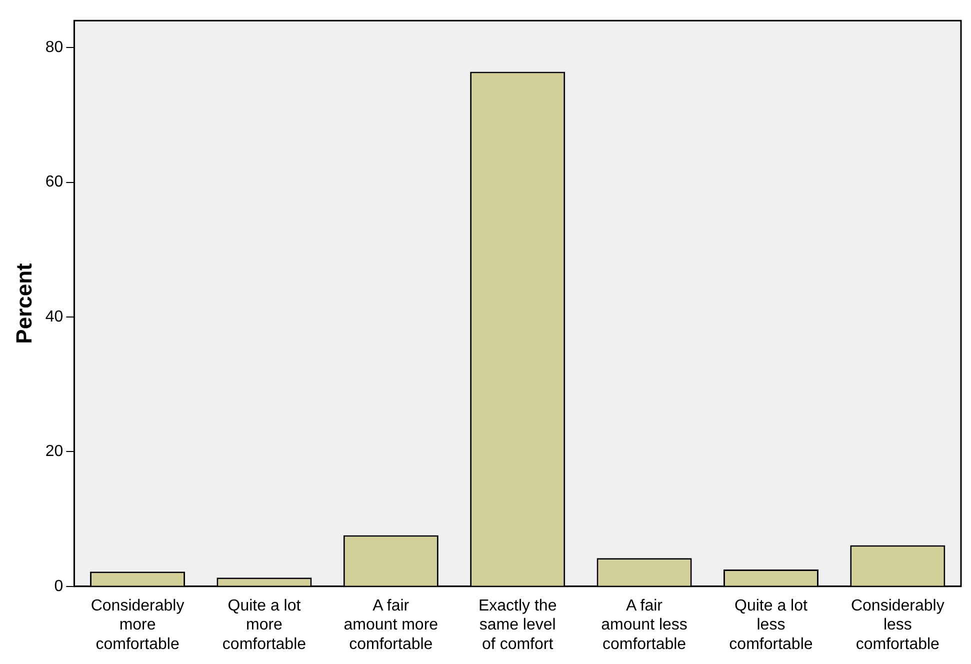  Describe the element at coordinates (54, 182) in the screenshot. I see `y-tick-label: 60` at that location.